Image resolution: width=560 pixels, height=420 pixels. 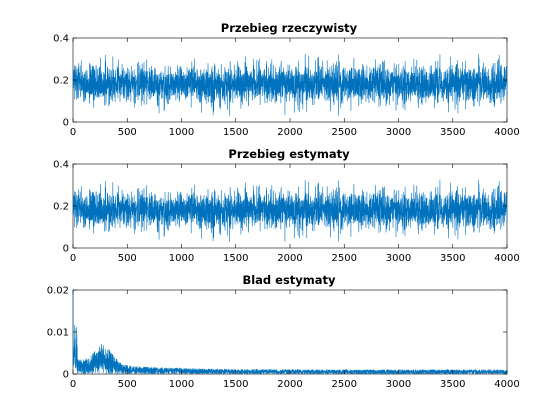 What do you see at coordinates (289, 154) in the screenshot?
I see `subplot-2-title: Przebieg estymaty` at bounding box center [289, 154].